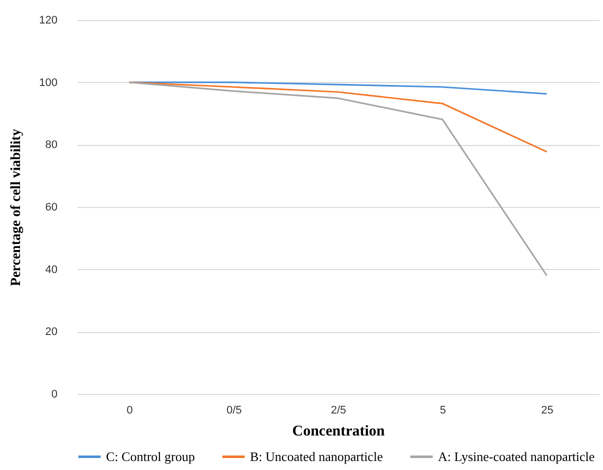 Image resolution: width=603 pixels, height=470 pixels. I want to click on y-tick-label: 40, so click(51, 270).